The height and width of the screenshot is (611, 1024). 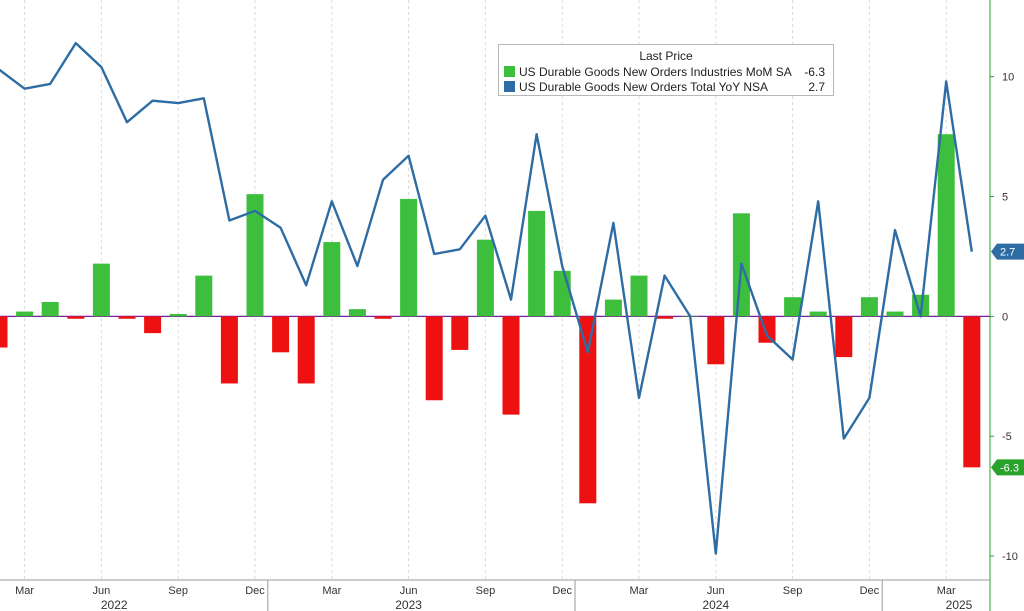 I want to click on badge-mom-shape, so click(x=1007, y=467).